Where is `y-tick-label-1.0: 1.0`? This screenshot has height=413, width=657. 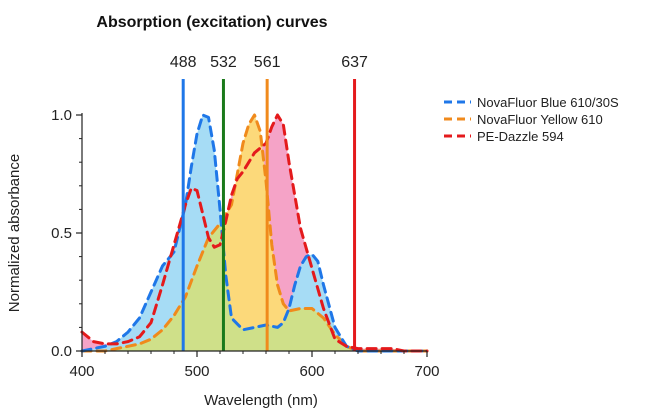
y-tick-label-1.0: 1.0 is located at coordinates (61, 115).